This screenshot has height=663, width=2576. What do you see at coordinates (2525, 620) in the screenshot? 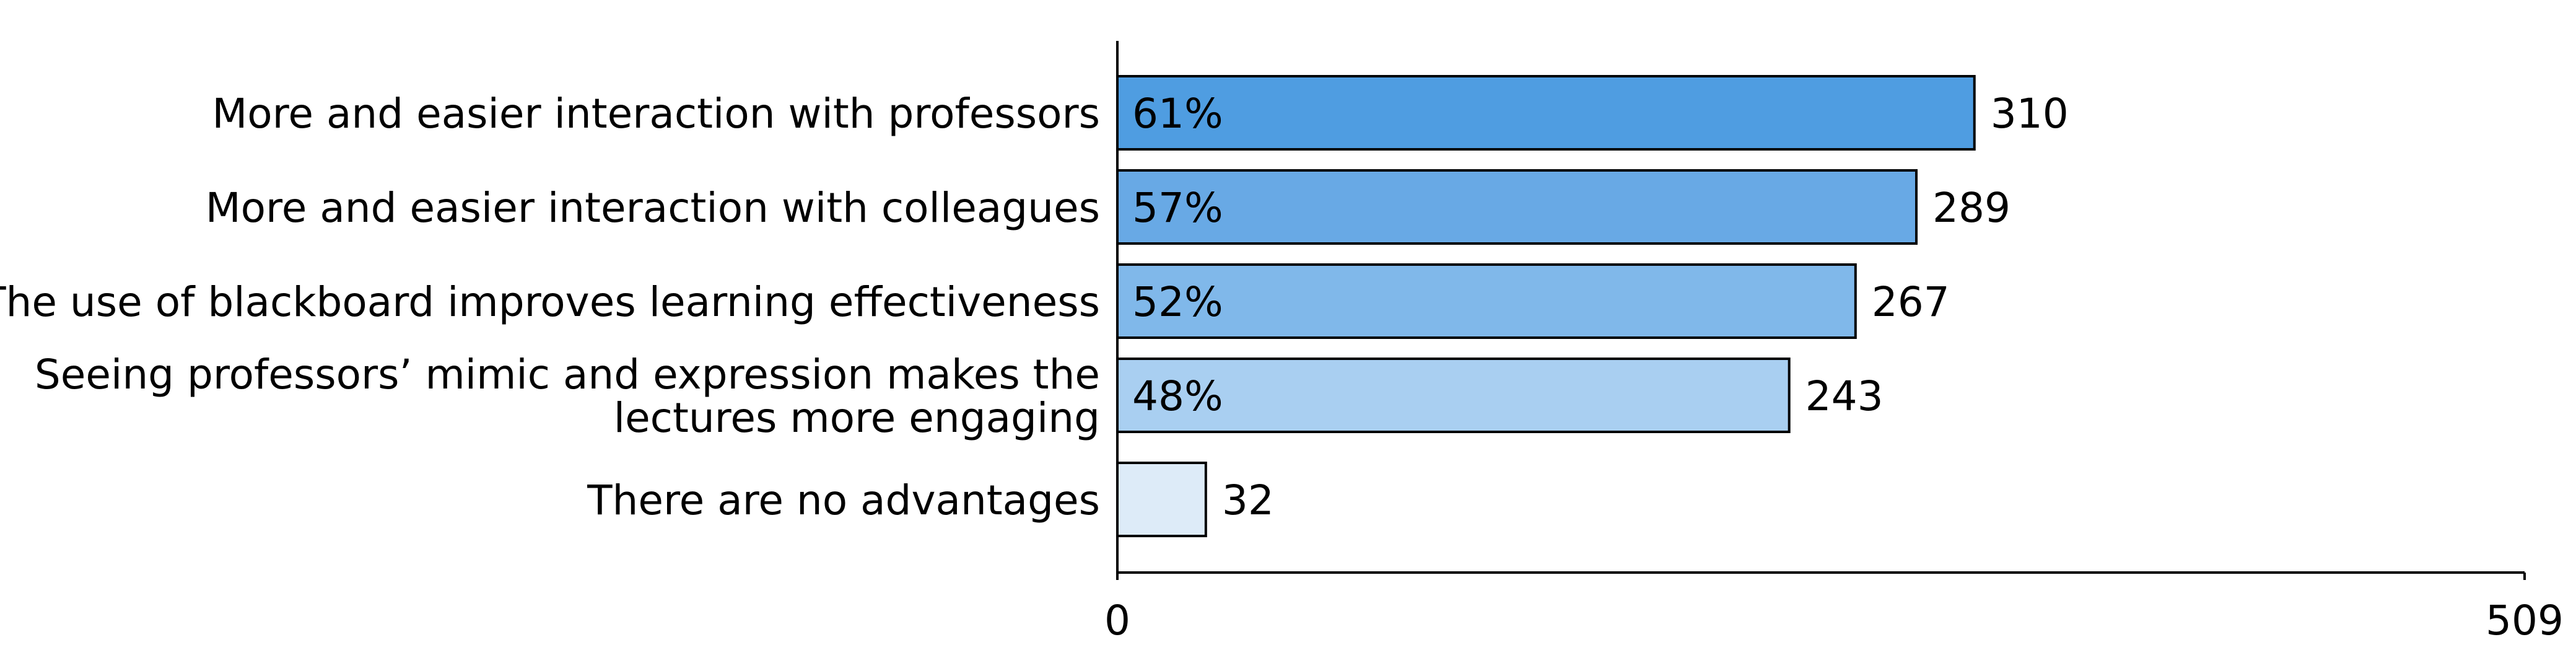
I see `x-tick-label: 509` at bounding box center [2525, 620].